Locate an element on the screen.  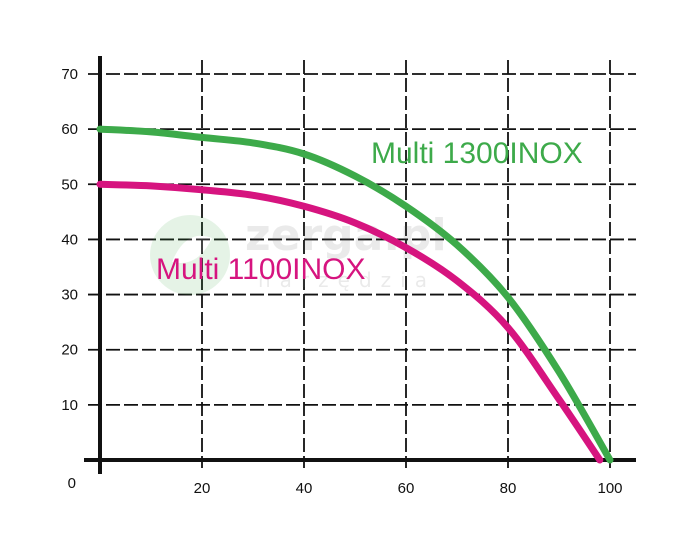
x-tick-label-100: 100 is located at coordinates (609, 488).